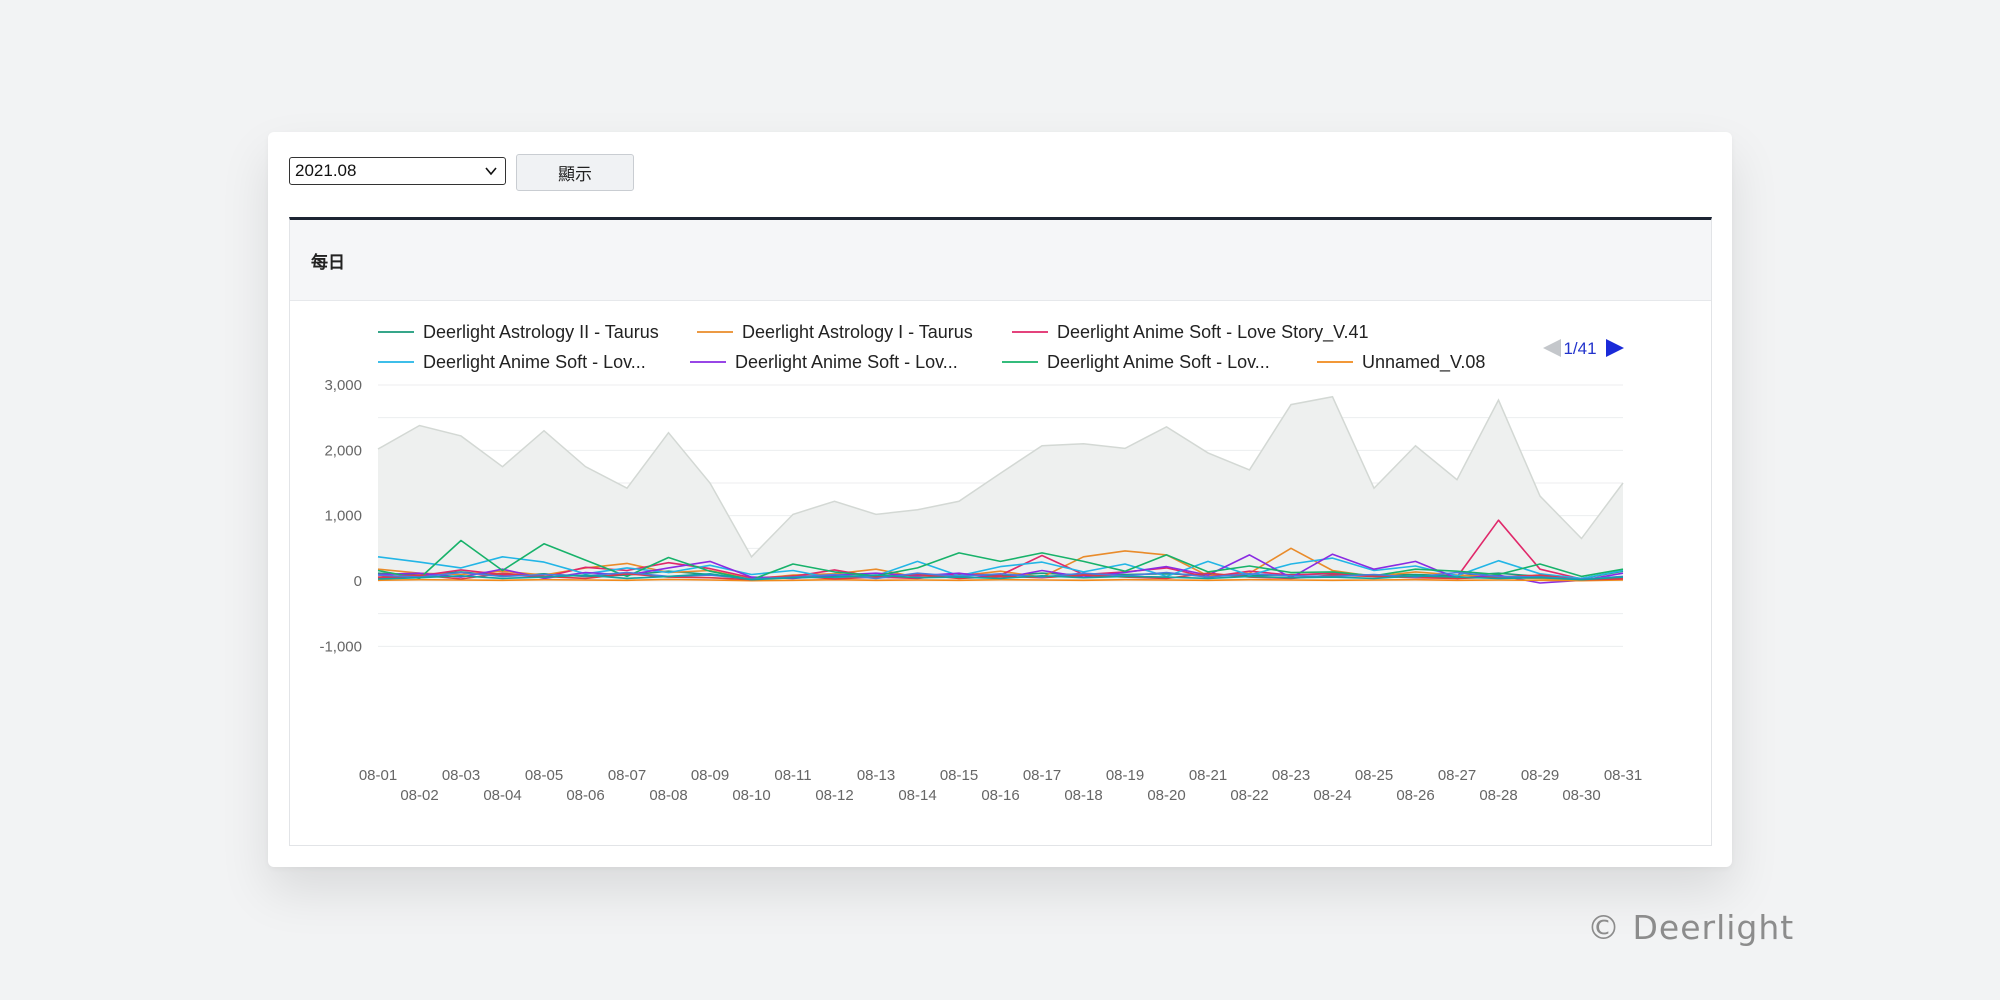  What do you see at coordinates (959, 775) in the screenshot?
I see `x-tick-label: 08-15` at bounding box center [959, 775].